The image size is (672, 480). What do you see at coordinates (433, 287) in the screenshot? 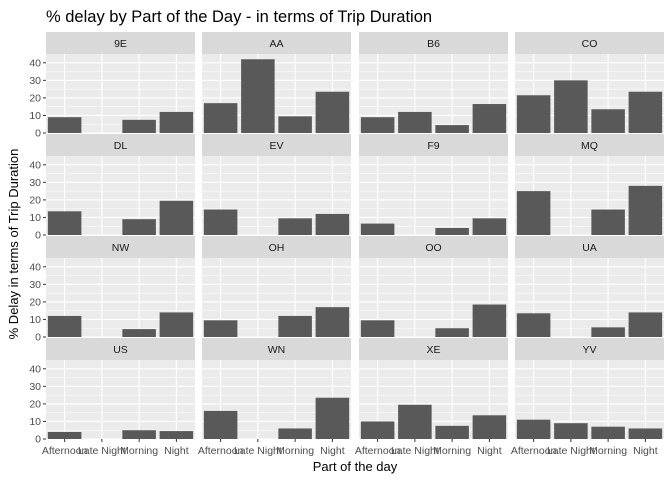
I see `facet-panel-oo: OO` at bounding box center [433, 287].